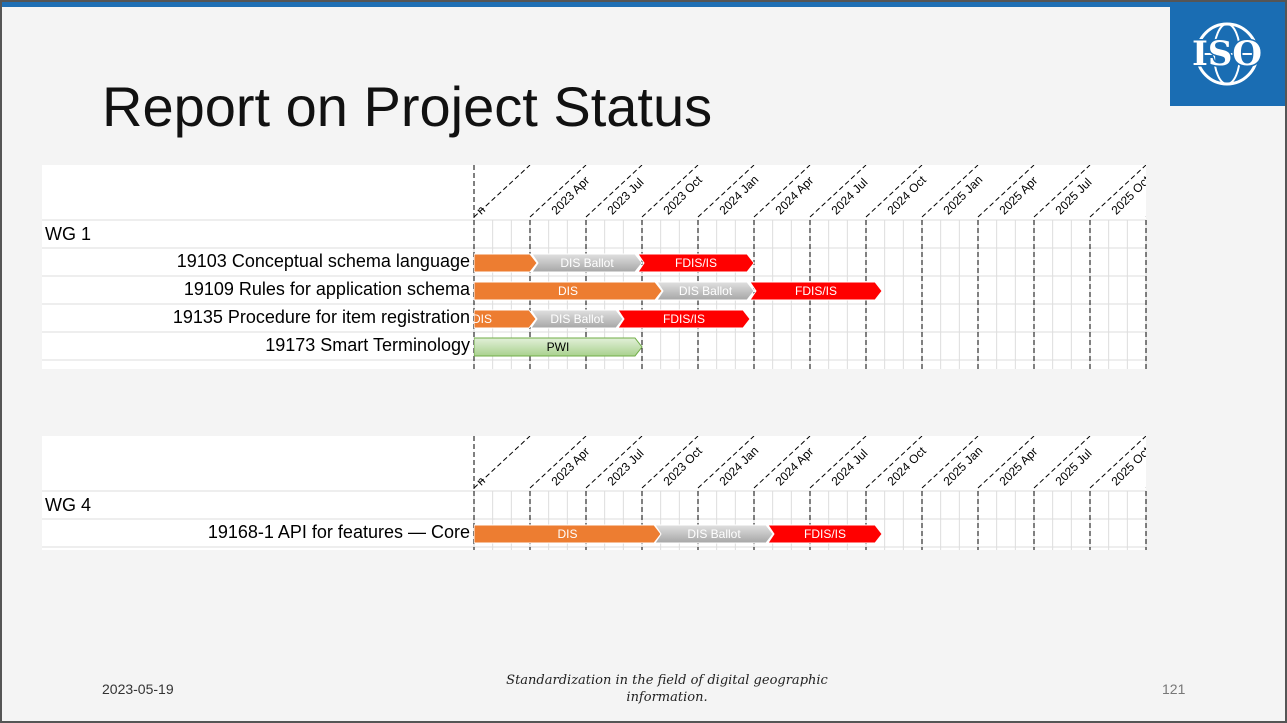 Image resolution: width=1287 pixels, height=723 pixels. I want to click on project-label: 19109 Rules for application schema, so click(327, 289).